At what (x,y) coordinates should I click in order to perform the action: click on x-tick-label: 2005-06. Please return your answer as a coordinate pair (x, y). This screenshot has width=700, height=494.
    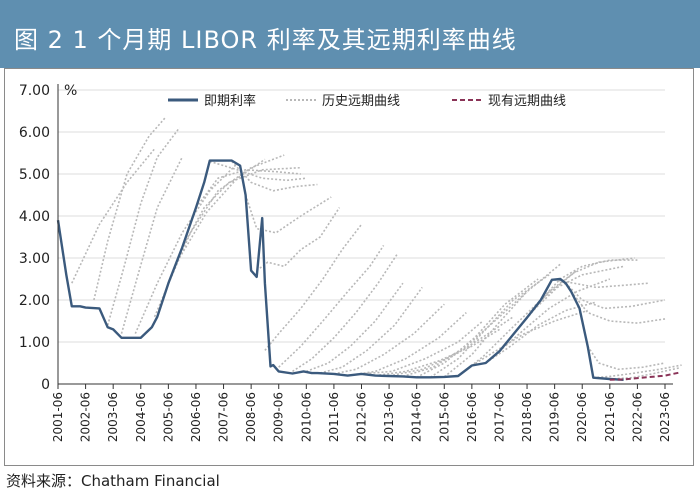
    Looking at the image, I should click on (168, 417).